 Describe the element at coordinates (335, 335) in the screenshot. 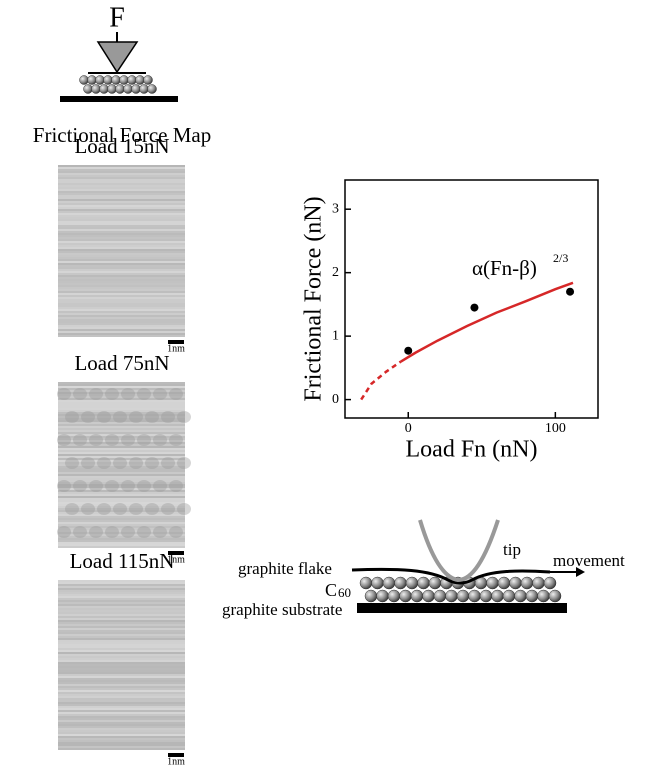

I see `y-tick-label: 1` at that location.